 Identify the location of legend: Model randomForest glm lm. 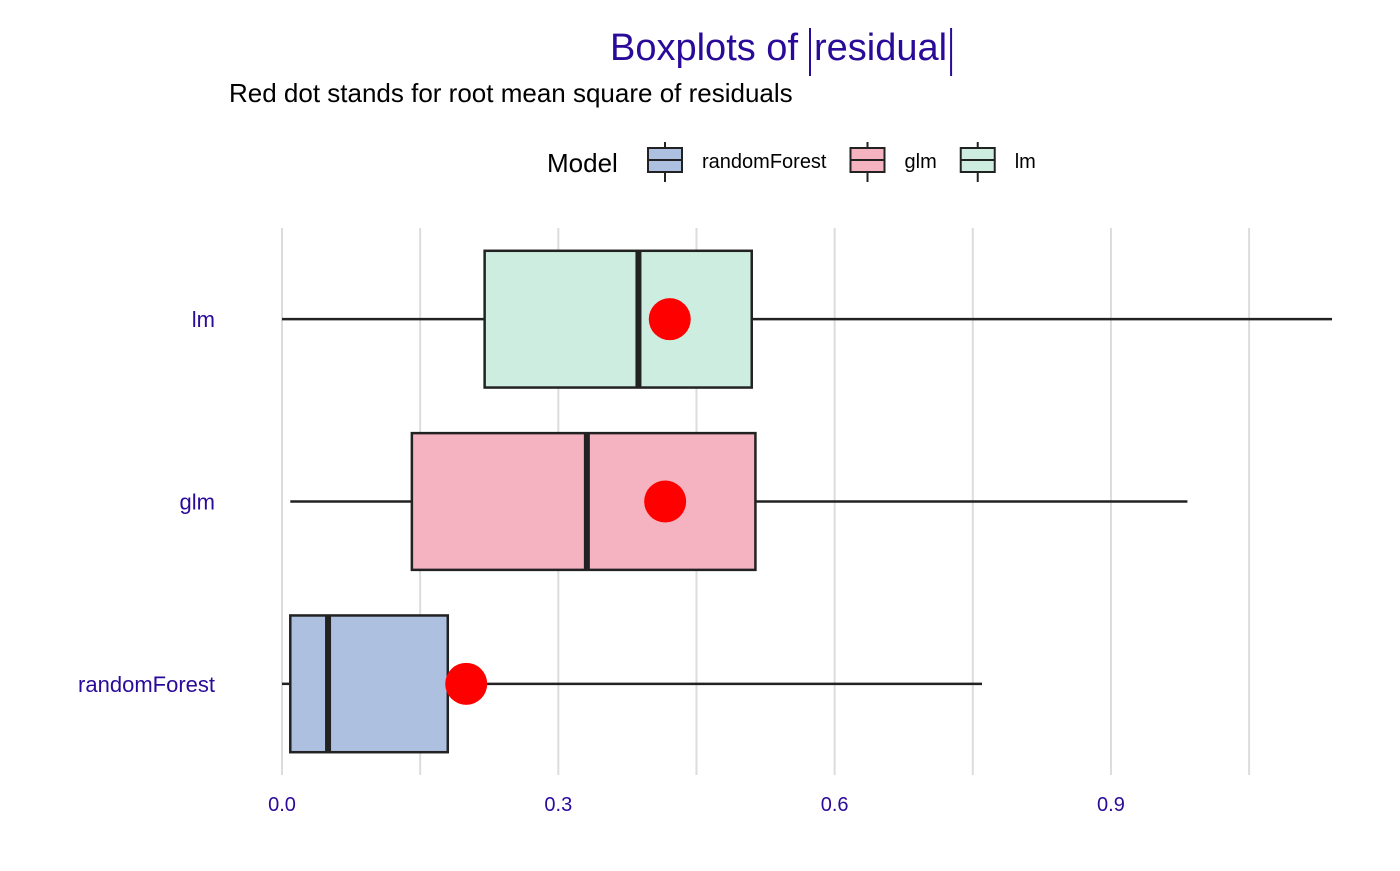
(791, 162).